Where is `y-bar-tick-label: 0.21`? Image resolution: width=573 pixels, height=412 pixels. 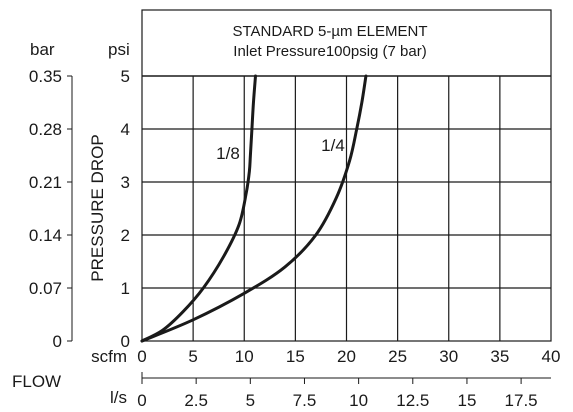 y-bar-tick-label: 0.21 is located at coordinates (45, 182).